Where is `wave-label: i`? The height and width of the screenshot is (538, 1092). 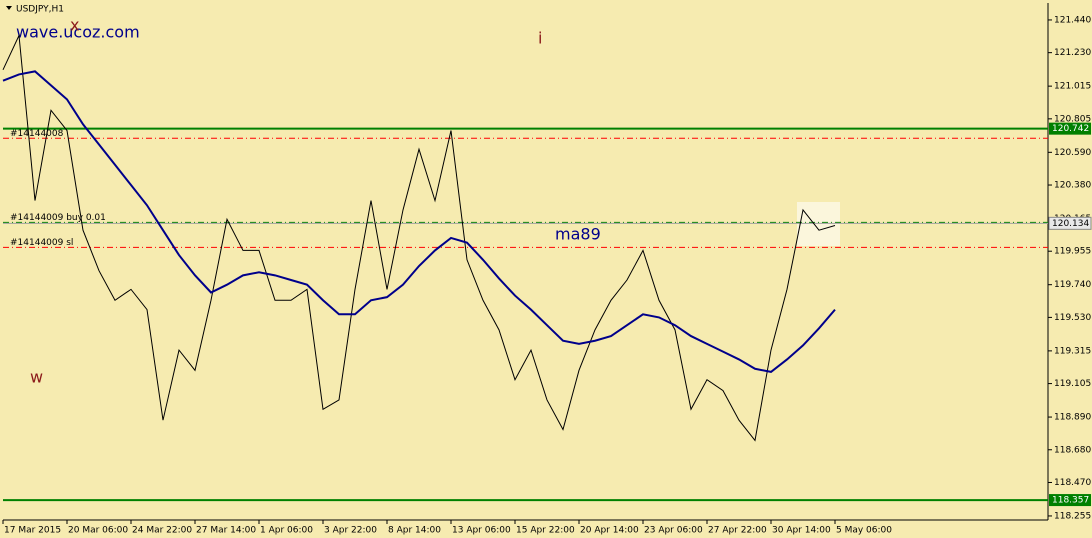 wave-label: i is located at coordinates (540, 38).